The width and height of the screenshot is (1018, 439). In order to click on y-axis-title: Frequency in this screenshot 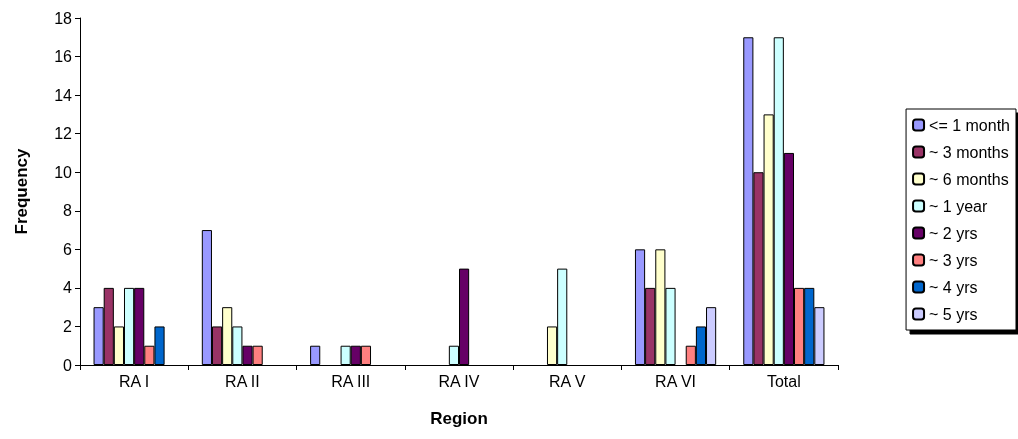, I will do `click(21, 191)`.